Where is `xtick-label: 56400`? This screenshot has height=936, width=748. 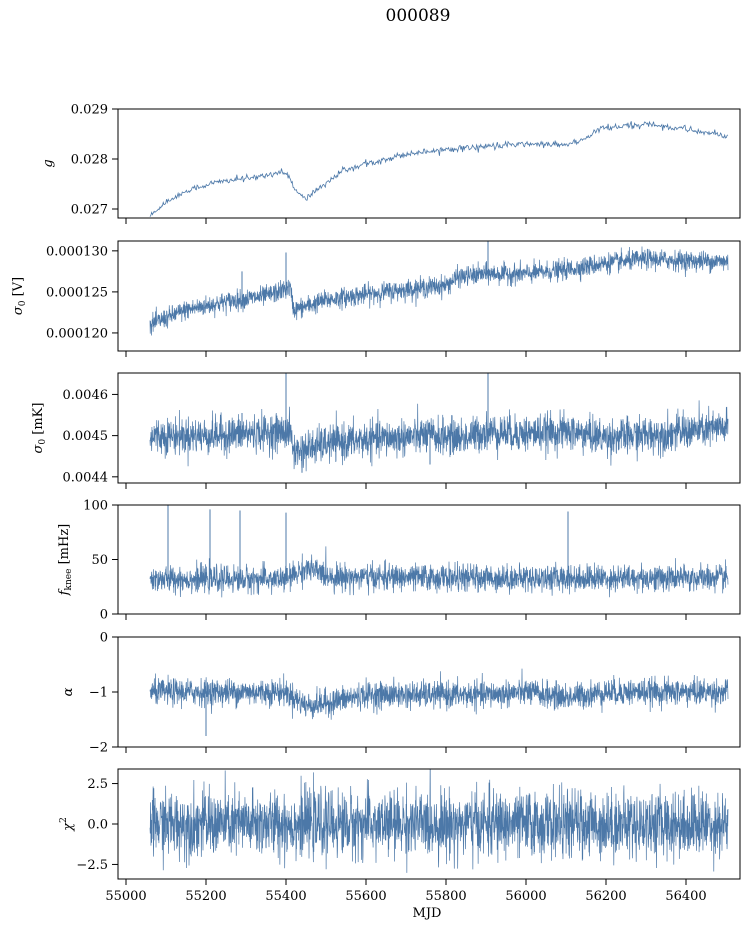
xtick-label: 56400 is located at coordinates (685, 896).